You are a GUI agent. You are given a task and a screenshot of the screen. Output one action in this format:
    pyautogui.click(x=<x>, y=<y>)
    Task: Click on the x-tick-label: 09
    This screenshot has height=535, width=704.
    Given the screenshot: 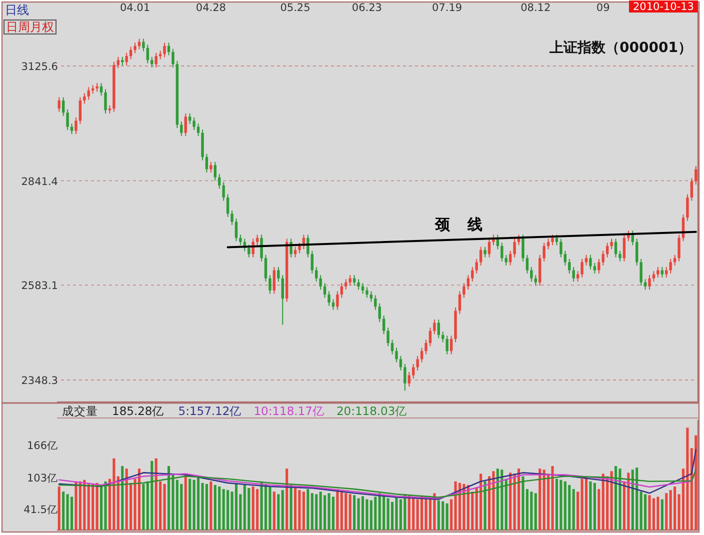 What is the action you would take?
    pyautogui.click(x=603, y=8)
    